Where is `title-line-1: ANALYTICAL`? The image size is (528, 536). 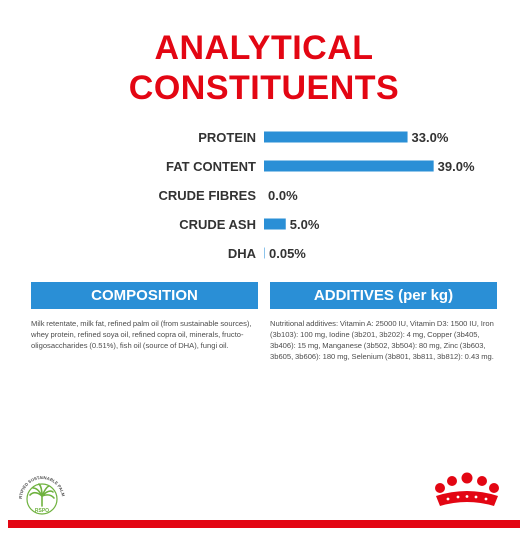
title-line-1: ANALYTICAL is located at coordinates (264, 48).